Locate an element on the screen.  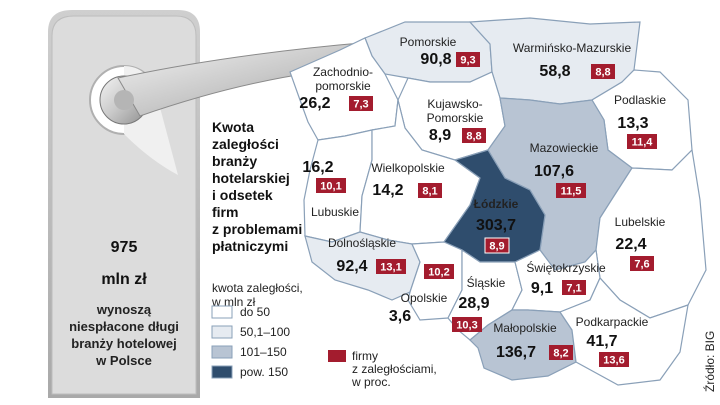
region-value: 3,6 is located at coordinates (400, 316).